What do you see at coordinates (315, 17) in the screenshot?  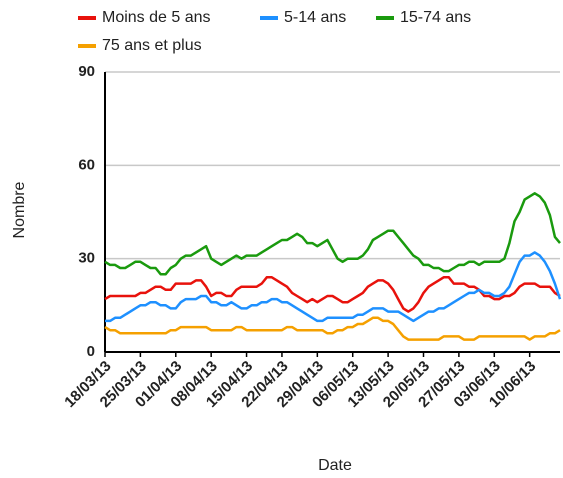 I see `legend-label: 5-14 ans` at bounding box center [315, 17].